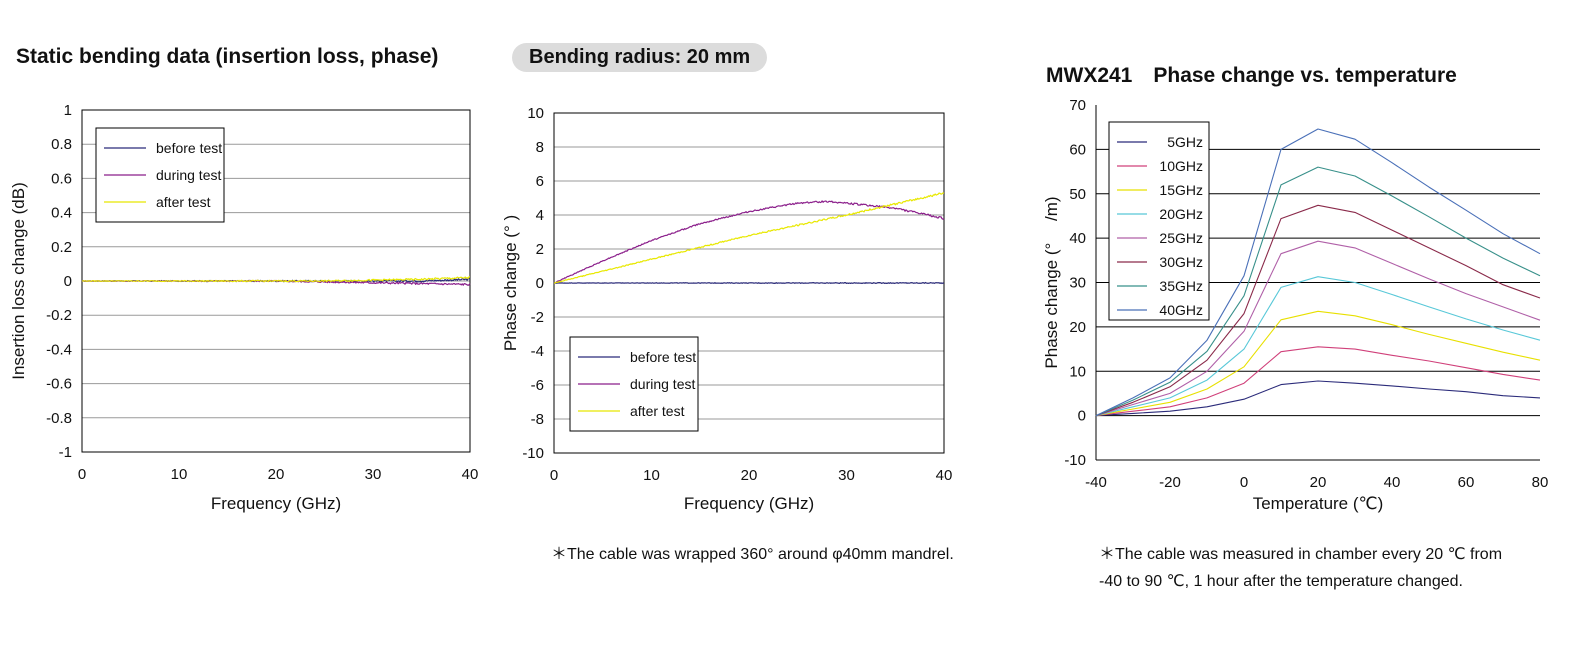 The image size is (1593, 647). What do you see at coordinates (61, 247) in the screenshot?
I see `y-tick-label: 0.2` at bounding box center [61, 247].